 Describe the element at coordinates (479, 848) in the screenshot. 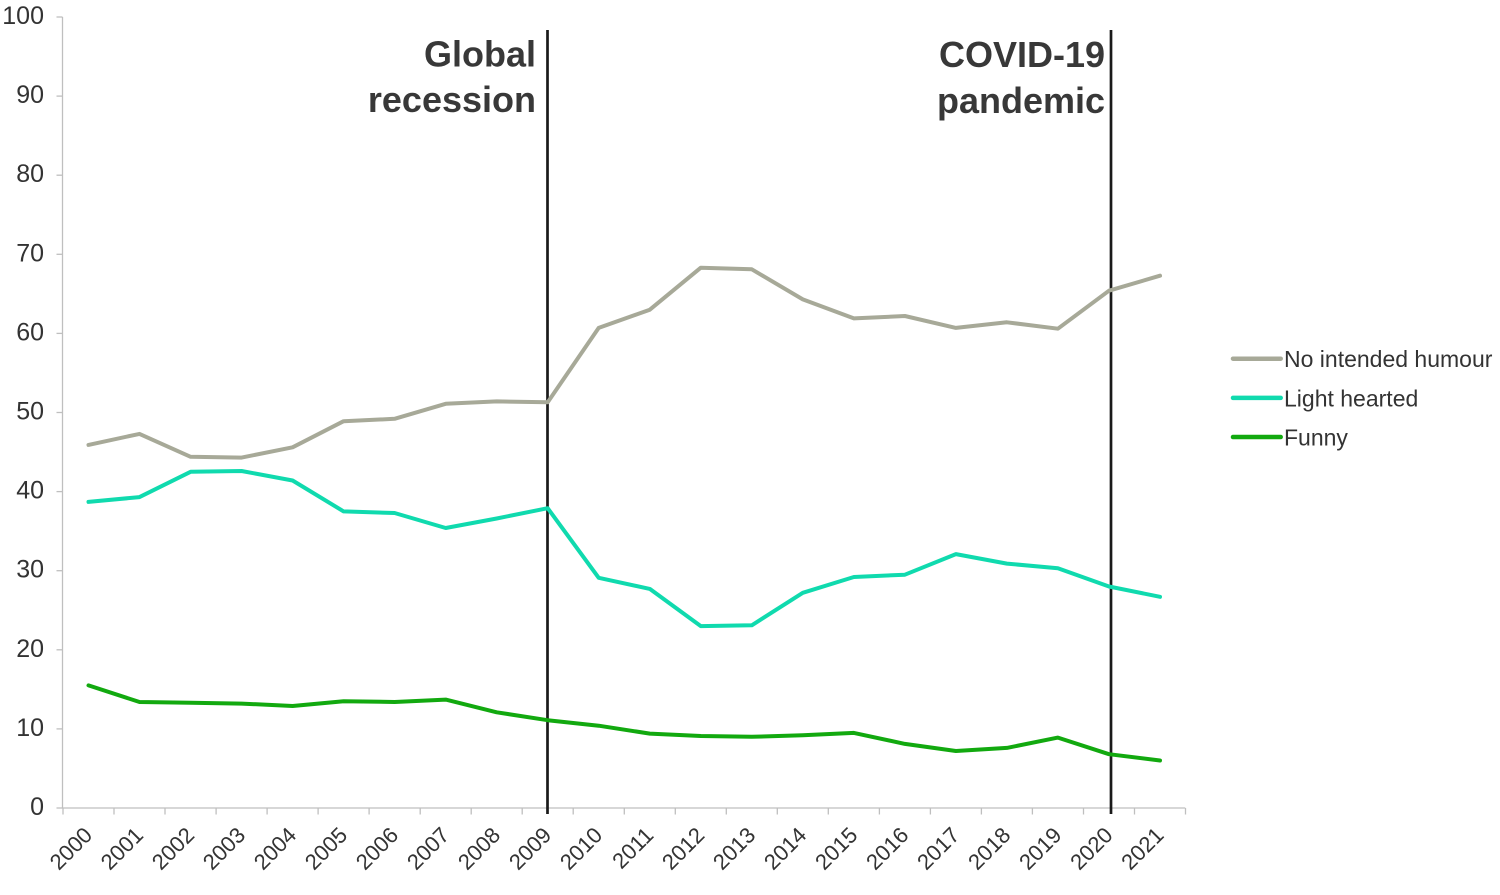

I see `svg-text: 2008` at that location.